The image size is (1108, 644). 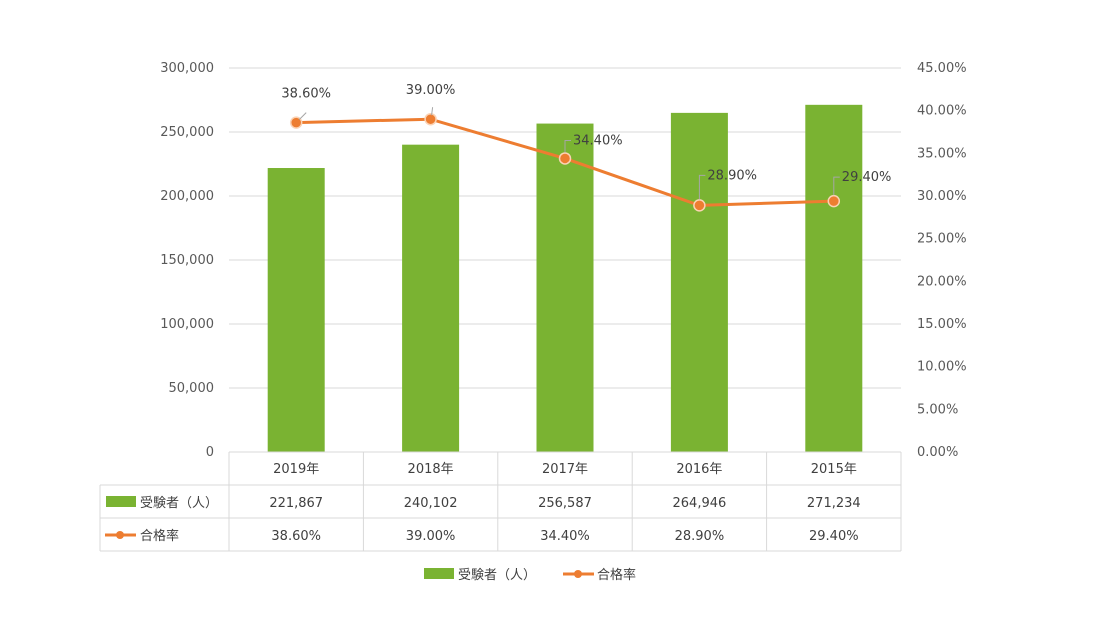 I want to click on legend-label: 合格率, so click(x=616, y=575).